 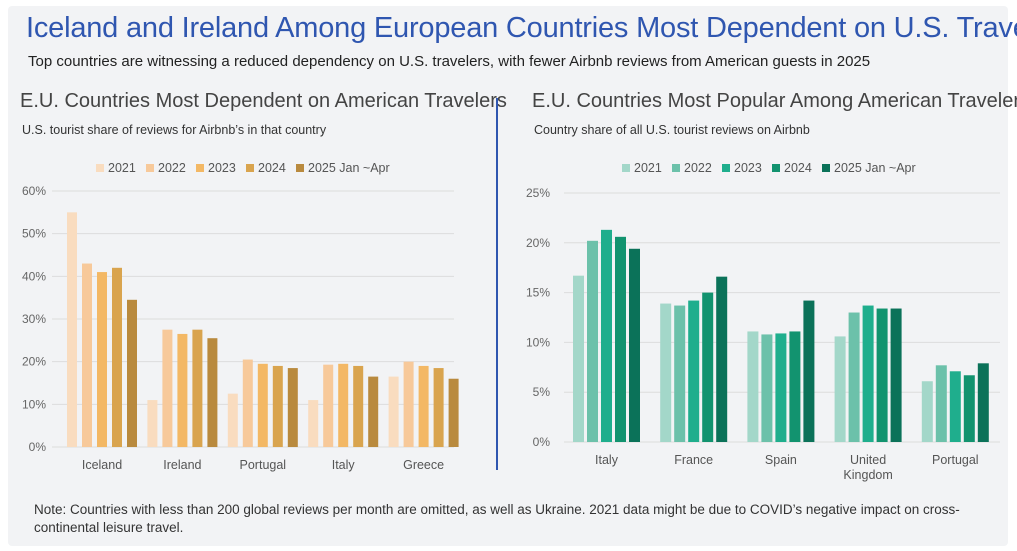 What do you see at coordinates (693, 460) in the screenshot?
I see `x-tick-label: France` at bounding box center [693, 460].